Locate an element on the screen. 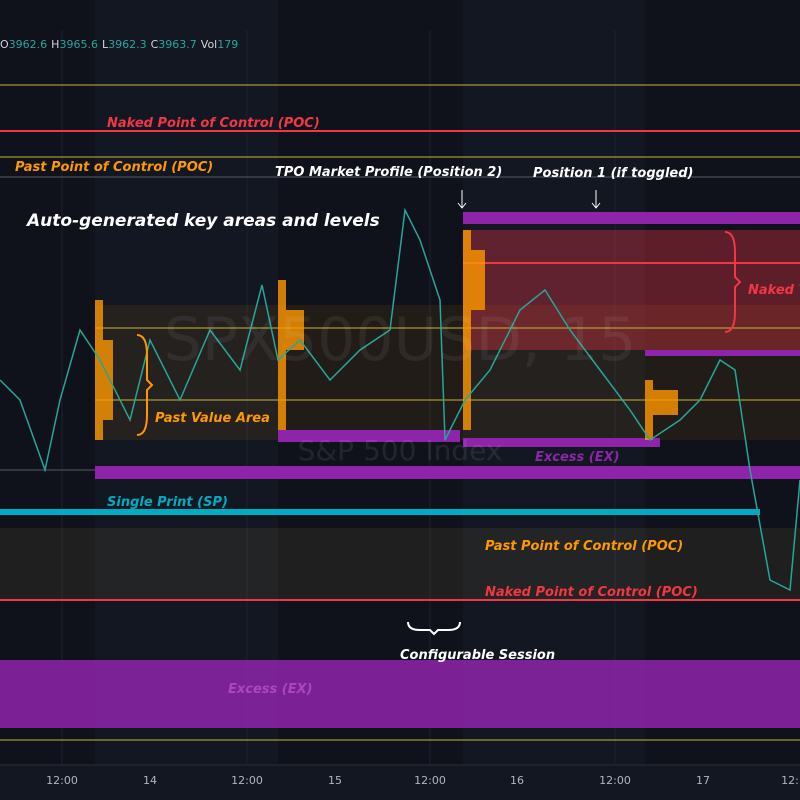  annotation: Auto-generated key areas and levels is located at coordinates (202, 221).